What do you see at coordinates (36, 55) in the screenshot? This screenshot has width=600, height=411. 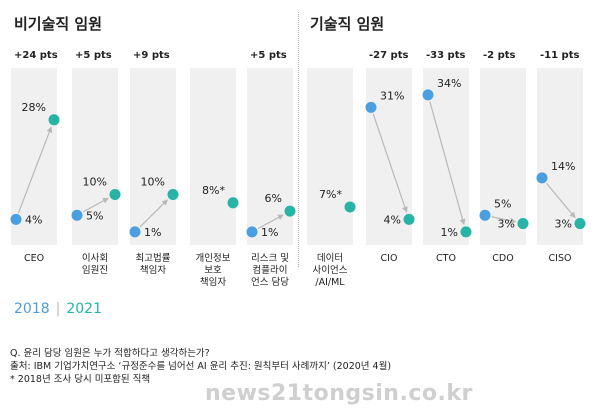 I see `change-label: +24 pts` at bounding box center [36, 55].